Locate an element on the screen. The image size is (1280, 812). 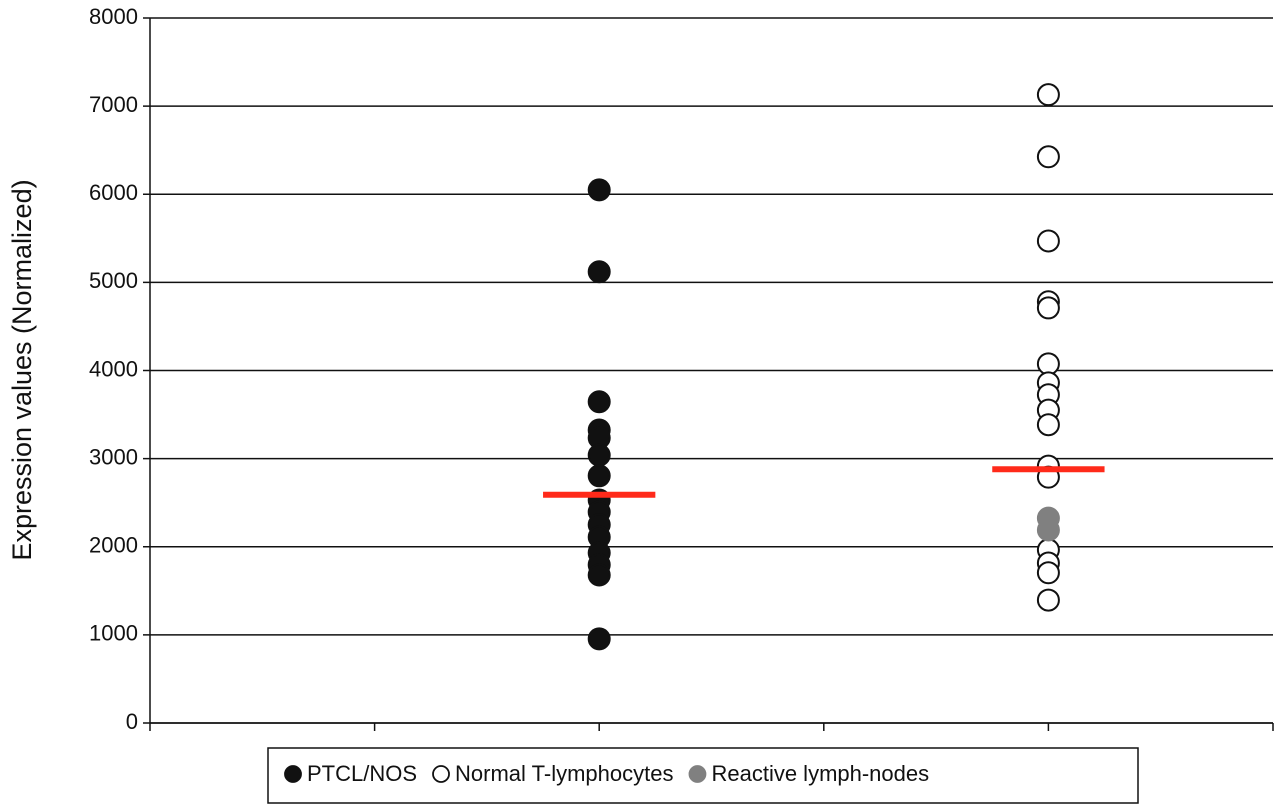
y-tick-label: 0 is located at coordinates (132, 721).